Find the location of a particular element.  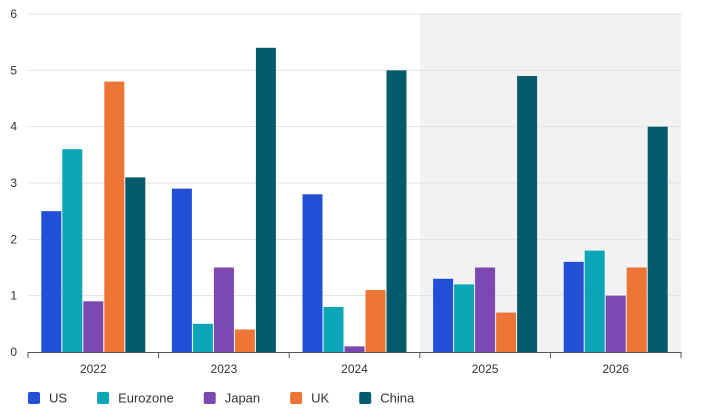

y-tick-label: 3 is located at coordinates (13, 183).